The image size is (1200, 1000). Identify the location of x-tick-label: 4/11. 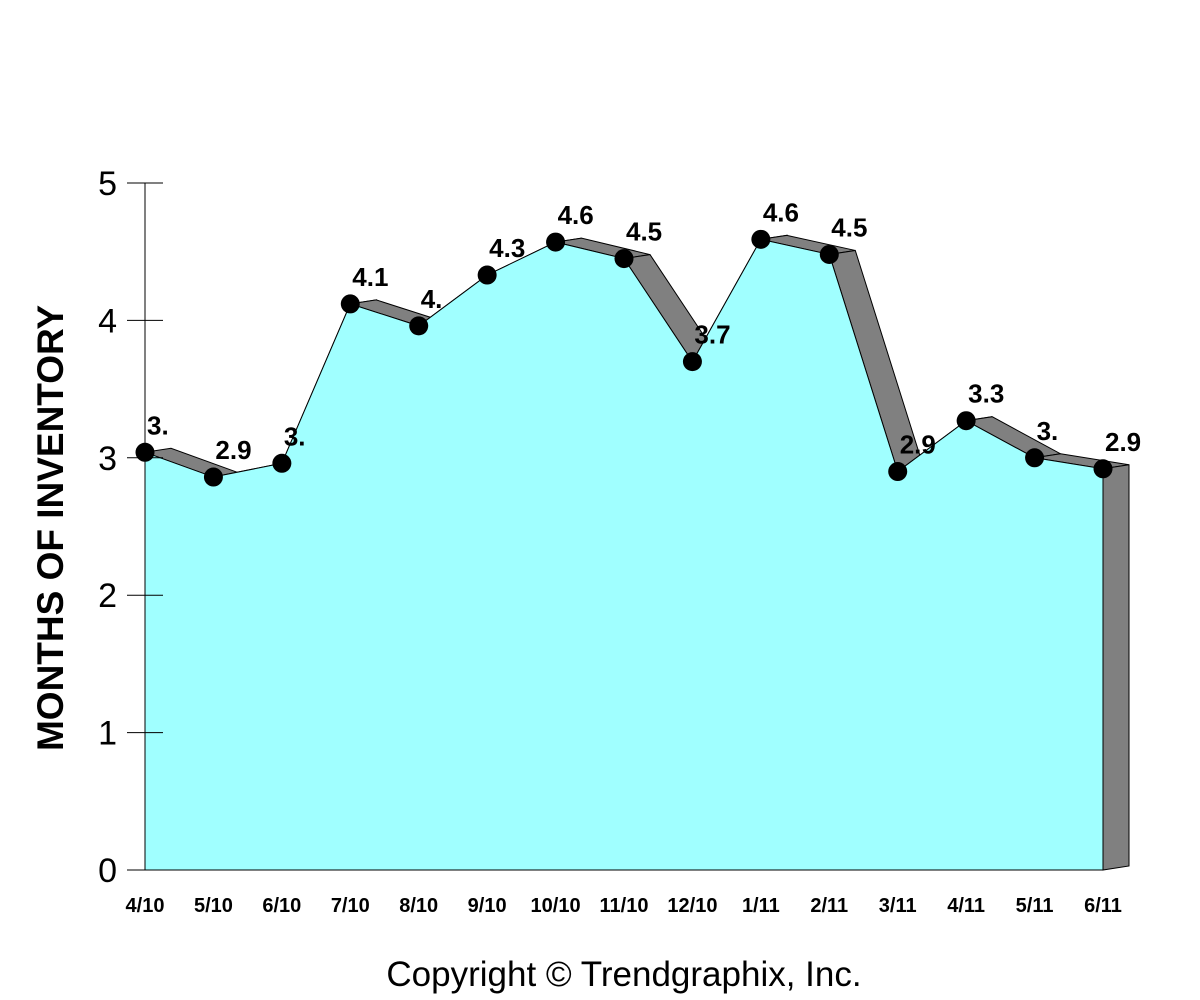
(966, 906).